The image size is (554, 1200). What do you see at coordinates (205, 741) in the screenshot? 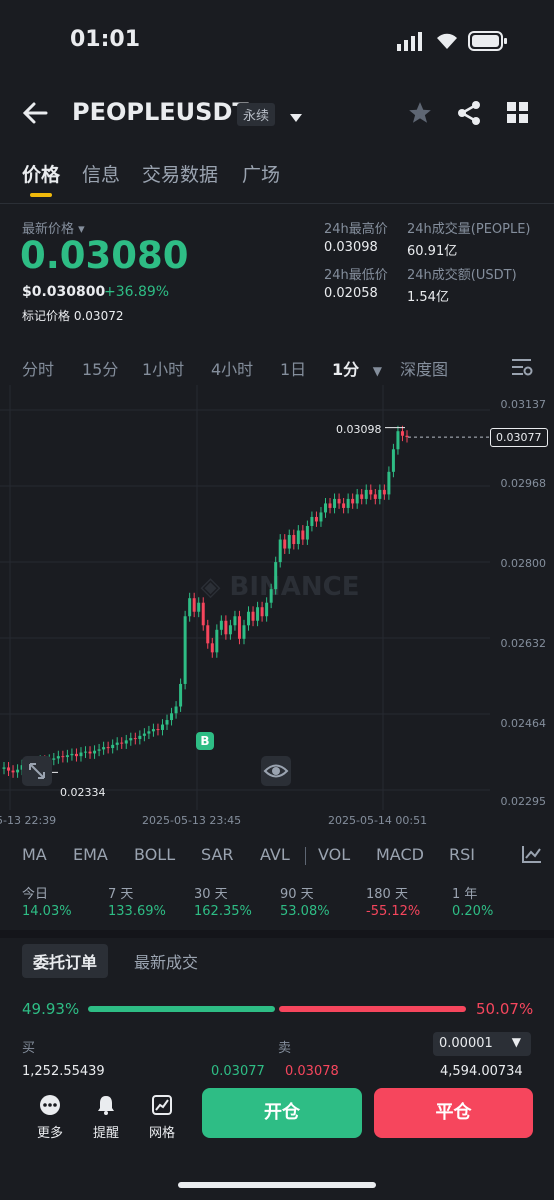
I see `buy-marker: B` at bounding box center [205, 741].